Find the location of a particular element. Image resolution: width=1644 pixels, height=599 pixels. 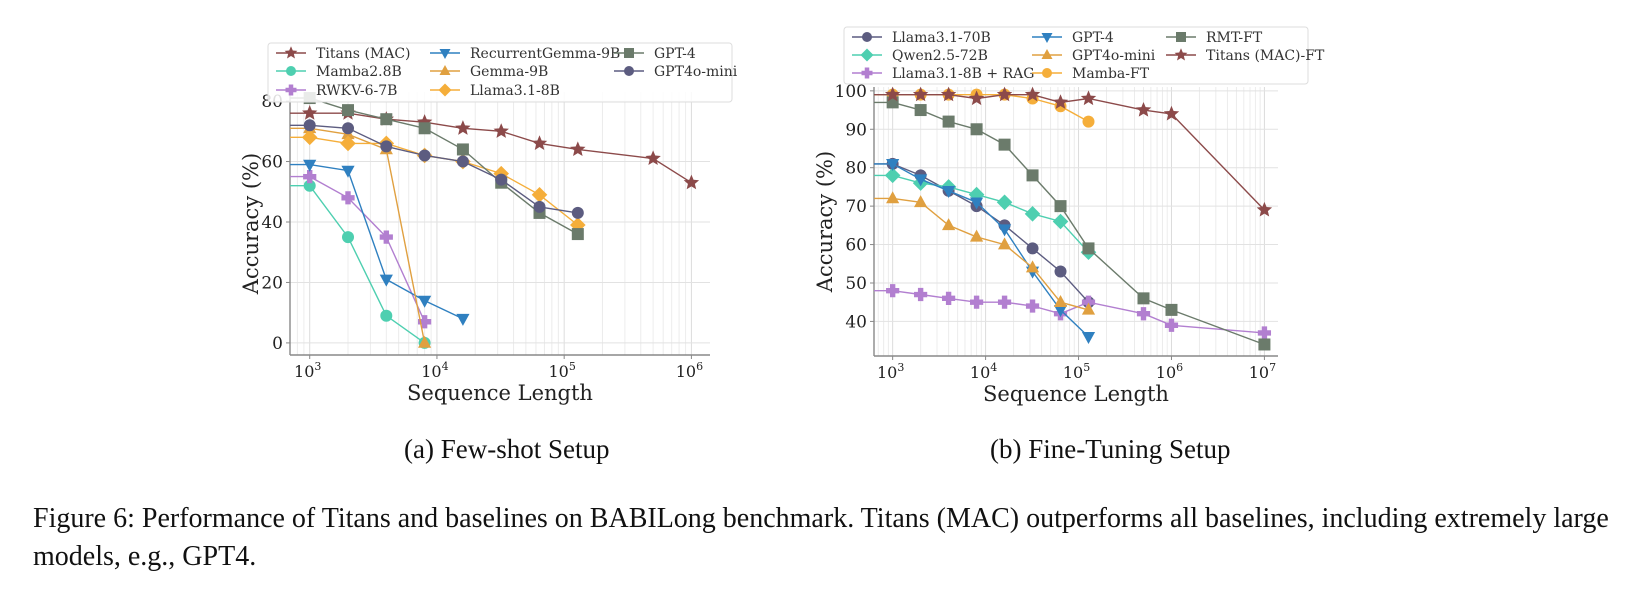

series-rmt-ft is located at coordinates (1072, 223).